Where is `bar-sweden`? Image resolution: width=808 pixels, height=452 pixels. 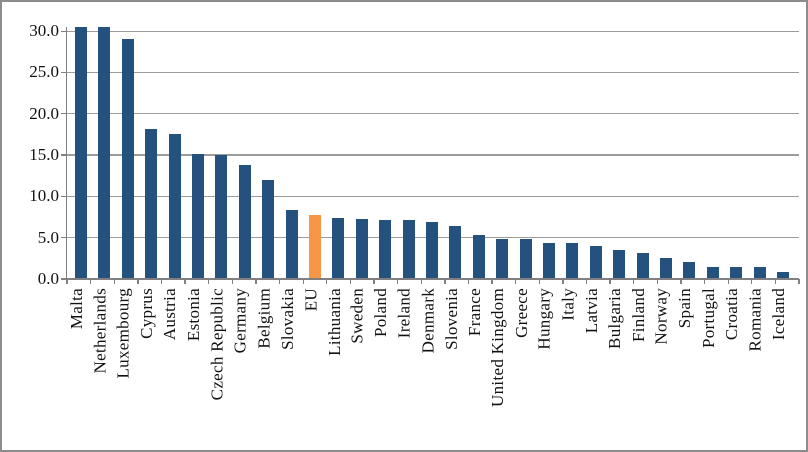 bar-sweden is located at coordinates (361, 248).